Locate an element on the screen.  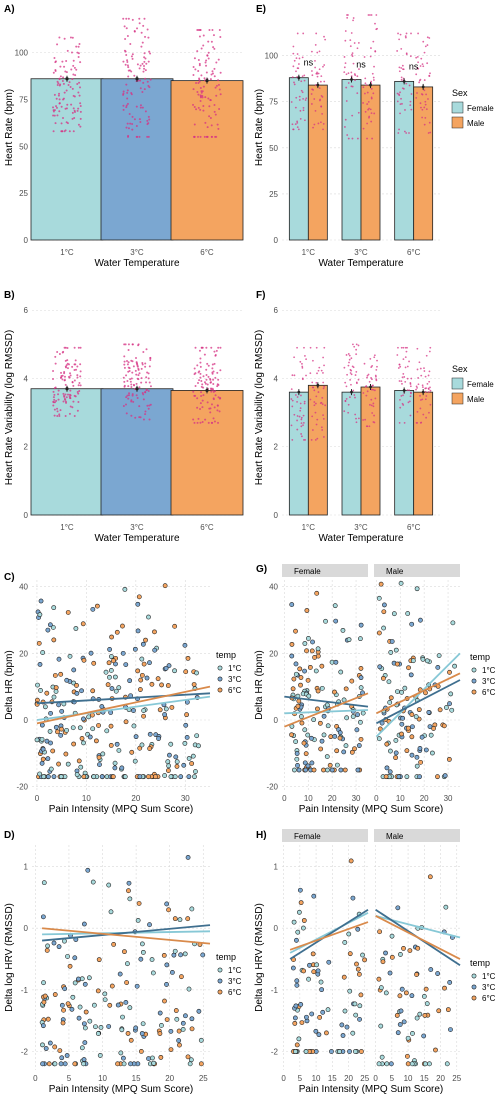
y-tick-label: 75 is located at coordinates (273, 102).